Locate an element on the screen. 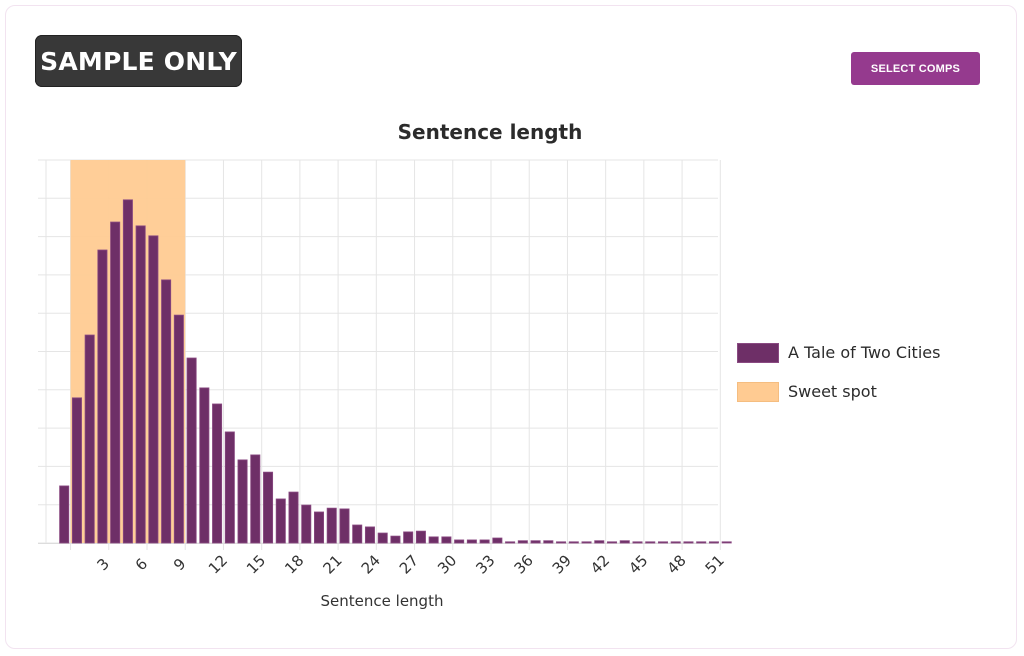  x-tick-label: 51 is located at coordinates (715, 564).